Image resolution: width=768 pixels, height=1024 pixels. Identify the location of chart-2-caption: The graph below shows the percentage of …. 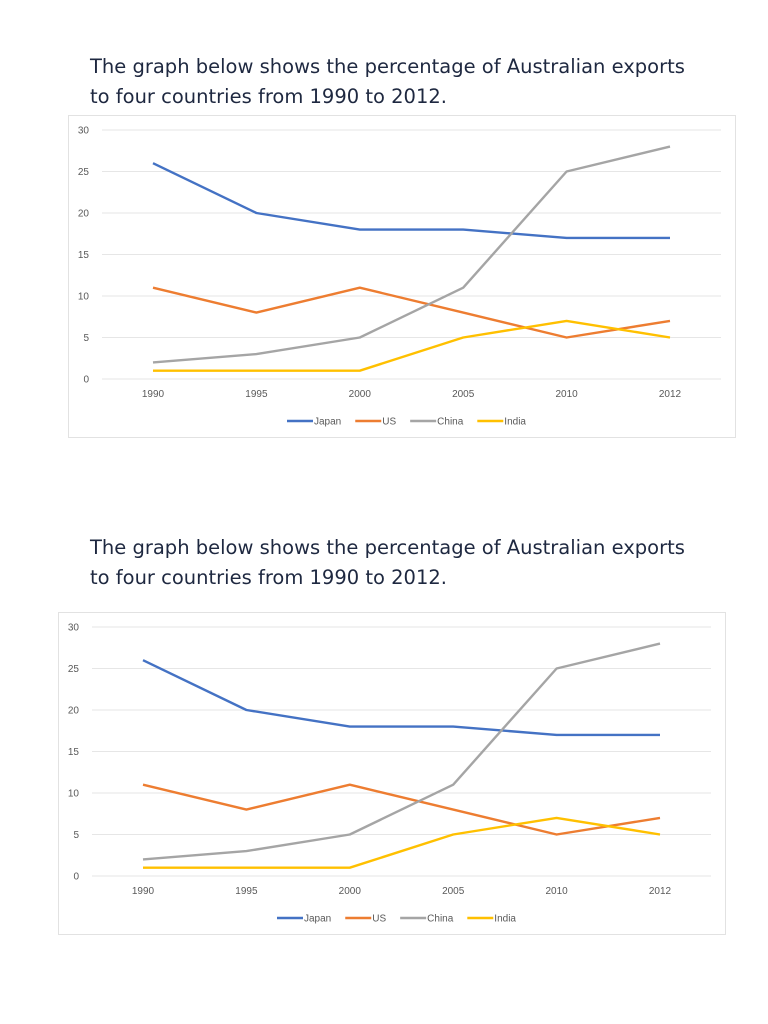
(387, 562).